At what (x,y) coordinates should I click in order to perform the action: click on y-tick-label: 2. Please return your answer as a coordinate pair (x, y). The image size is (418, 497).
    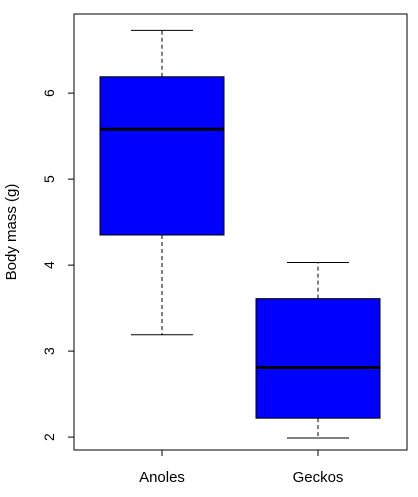
    Looking at the image, I should click on (49, 437).